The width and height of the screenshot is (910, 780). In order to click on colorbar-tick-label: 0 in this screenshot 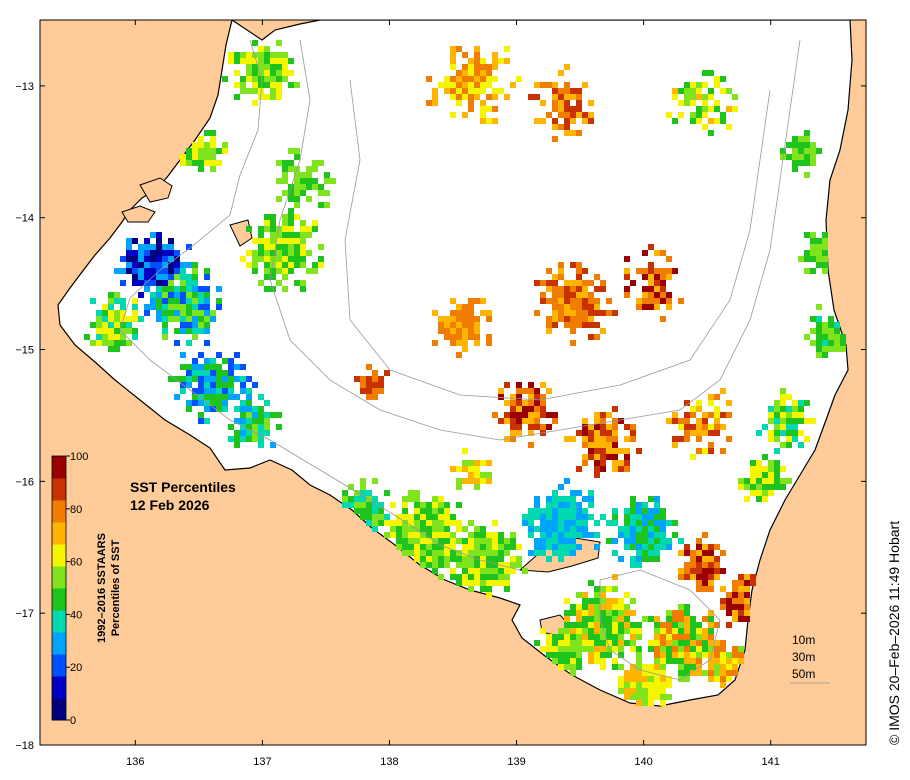, I will do `click(73, 721)`.